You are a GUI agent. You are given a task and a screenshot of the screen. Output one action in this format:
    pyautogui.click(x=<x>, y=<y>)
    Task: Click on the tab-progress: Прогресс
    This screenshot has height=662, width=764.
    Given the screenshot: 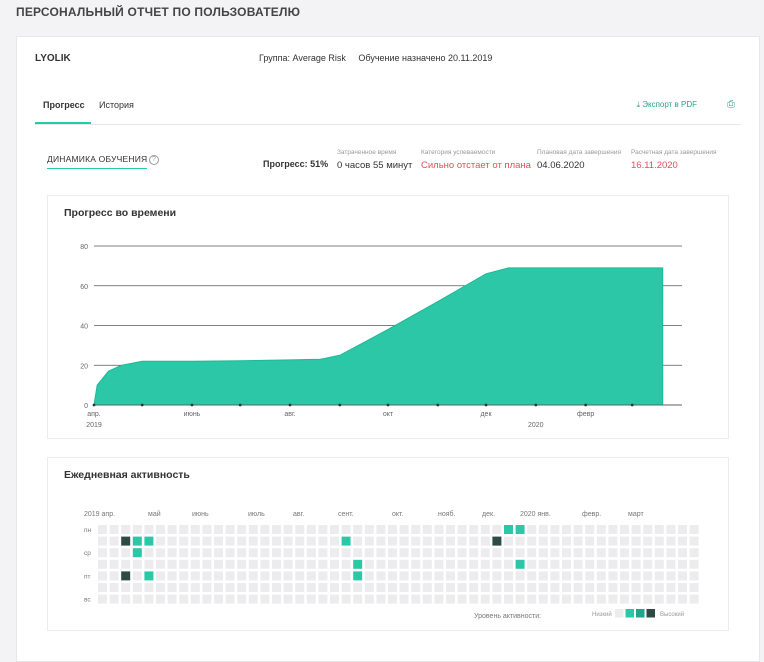 What is the action you would take?
    pyautogui.click(x=63, y=112)
    